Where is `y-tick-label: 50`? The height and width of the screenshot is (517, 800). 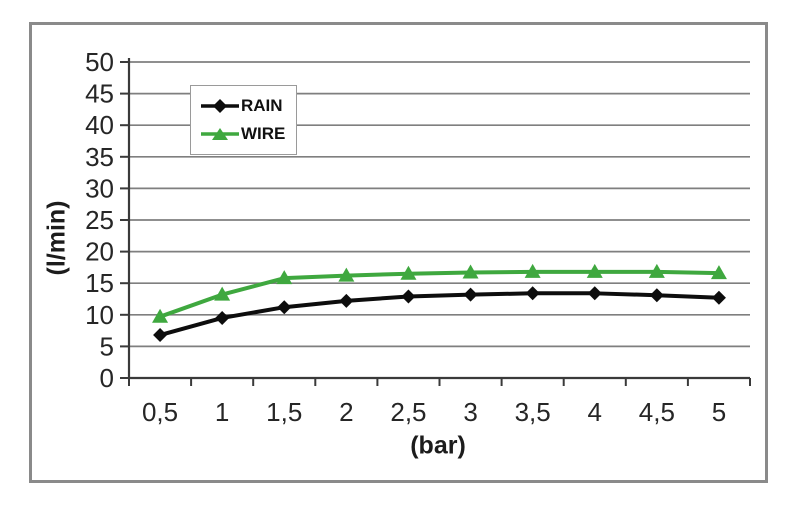 y-tick-label: 50 is located at coordinates (99, 62).